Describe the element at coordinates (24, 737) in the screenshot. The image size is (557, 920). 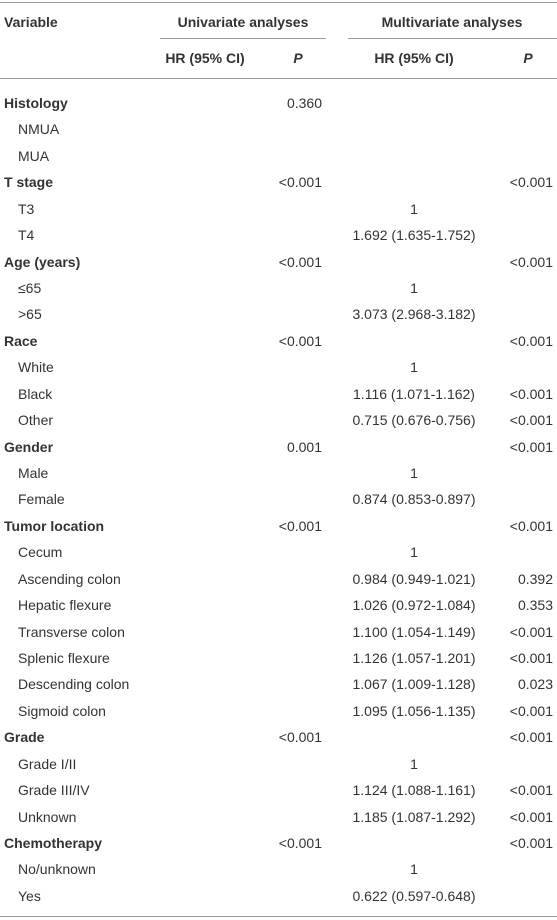
I see `group-label: Grade` at that location.